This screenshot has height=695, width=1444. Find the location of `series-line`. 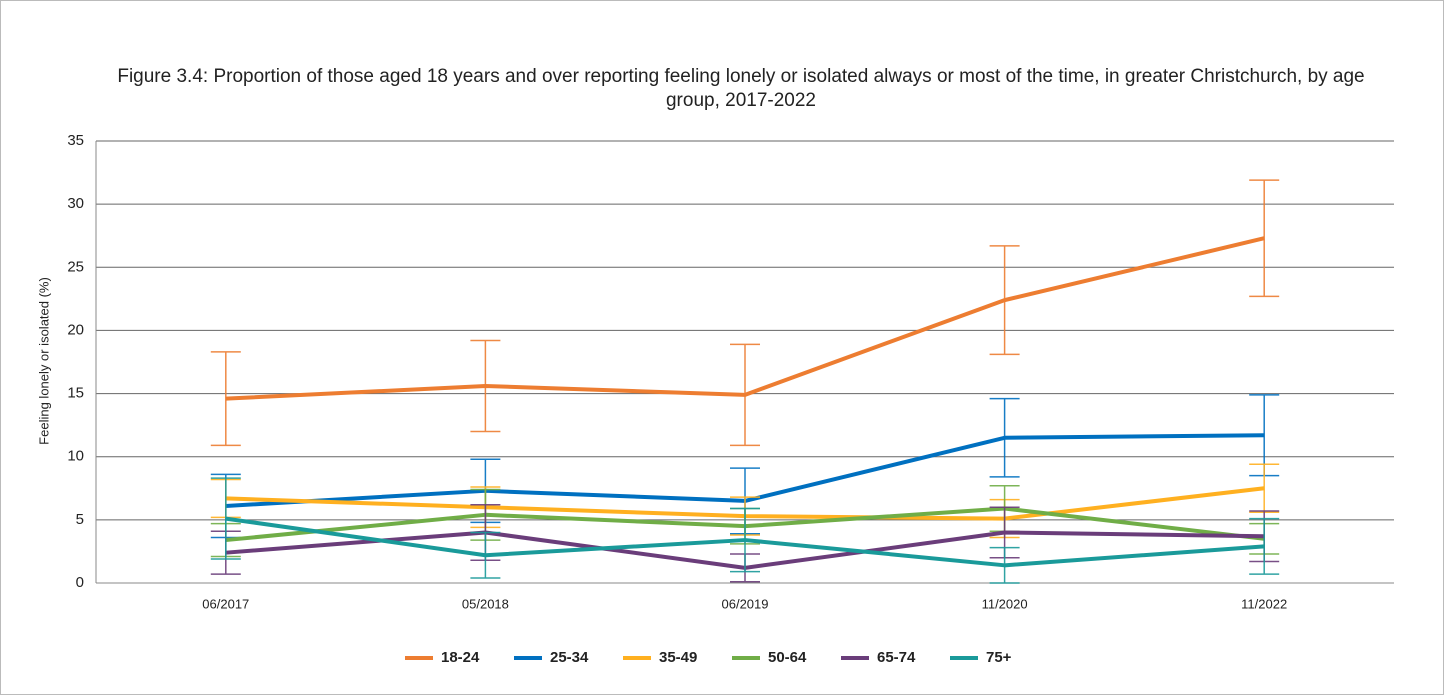

series-line is located at coordinates (745, 542).